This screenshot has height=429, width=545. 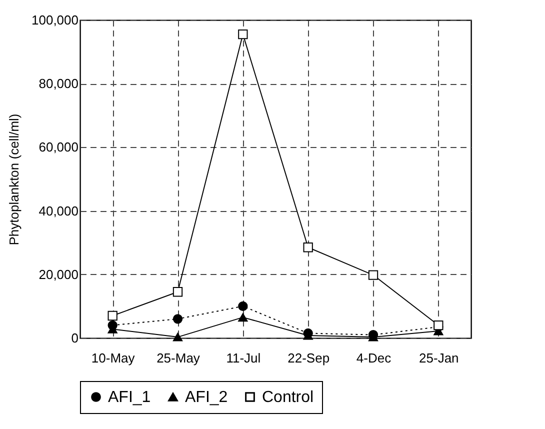 What do you see at coordinates (58, 274) in the screenshot?
I see `y-tick-label: 20,000` at bounding box center [58, 274].